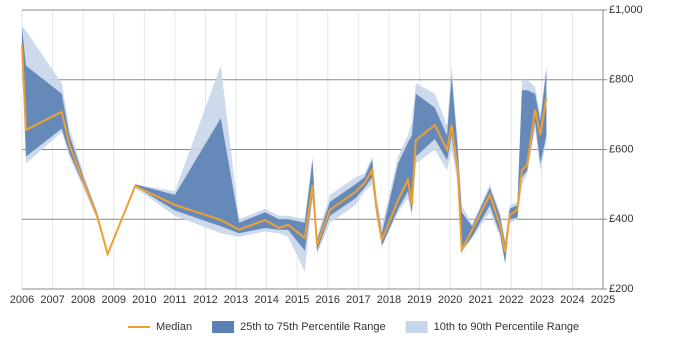 The image size is (700, 350). I want to click on x-tick-label: 2011, so click(175, 300).